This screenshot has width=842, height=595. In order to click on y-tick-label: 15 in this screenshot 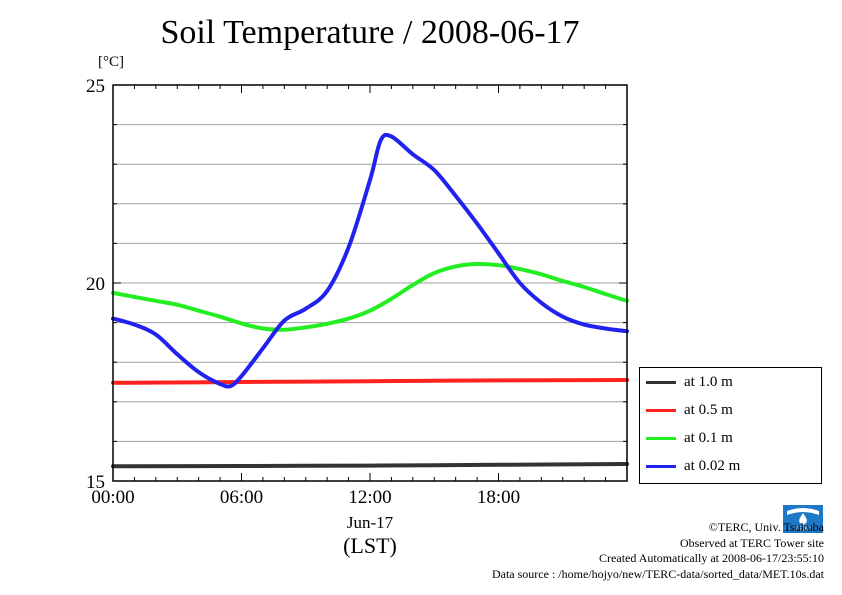, I will do `click(95, 482)`.